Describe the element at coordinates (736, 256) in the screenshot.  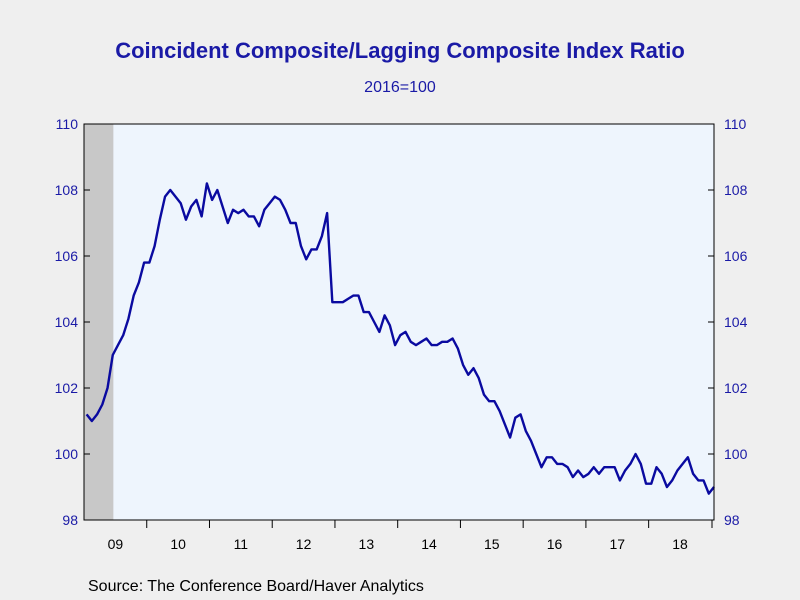
I see `y-tick-label-right: 106` at that location.